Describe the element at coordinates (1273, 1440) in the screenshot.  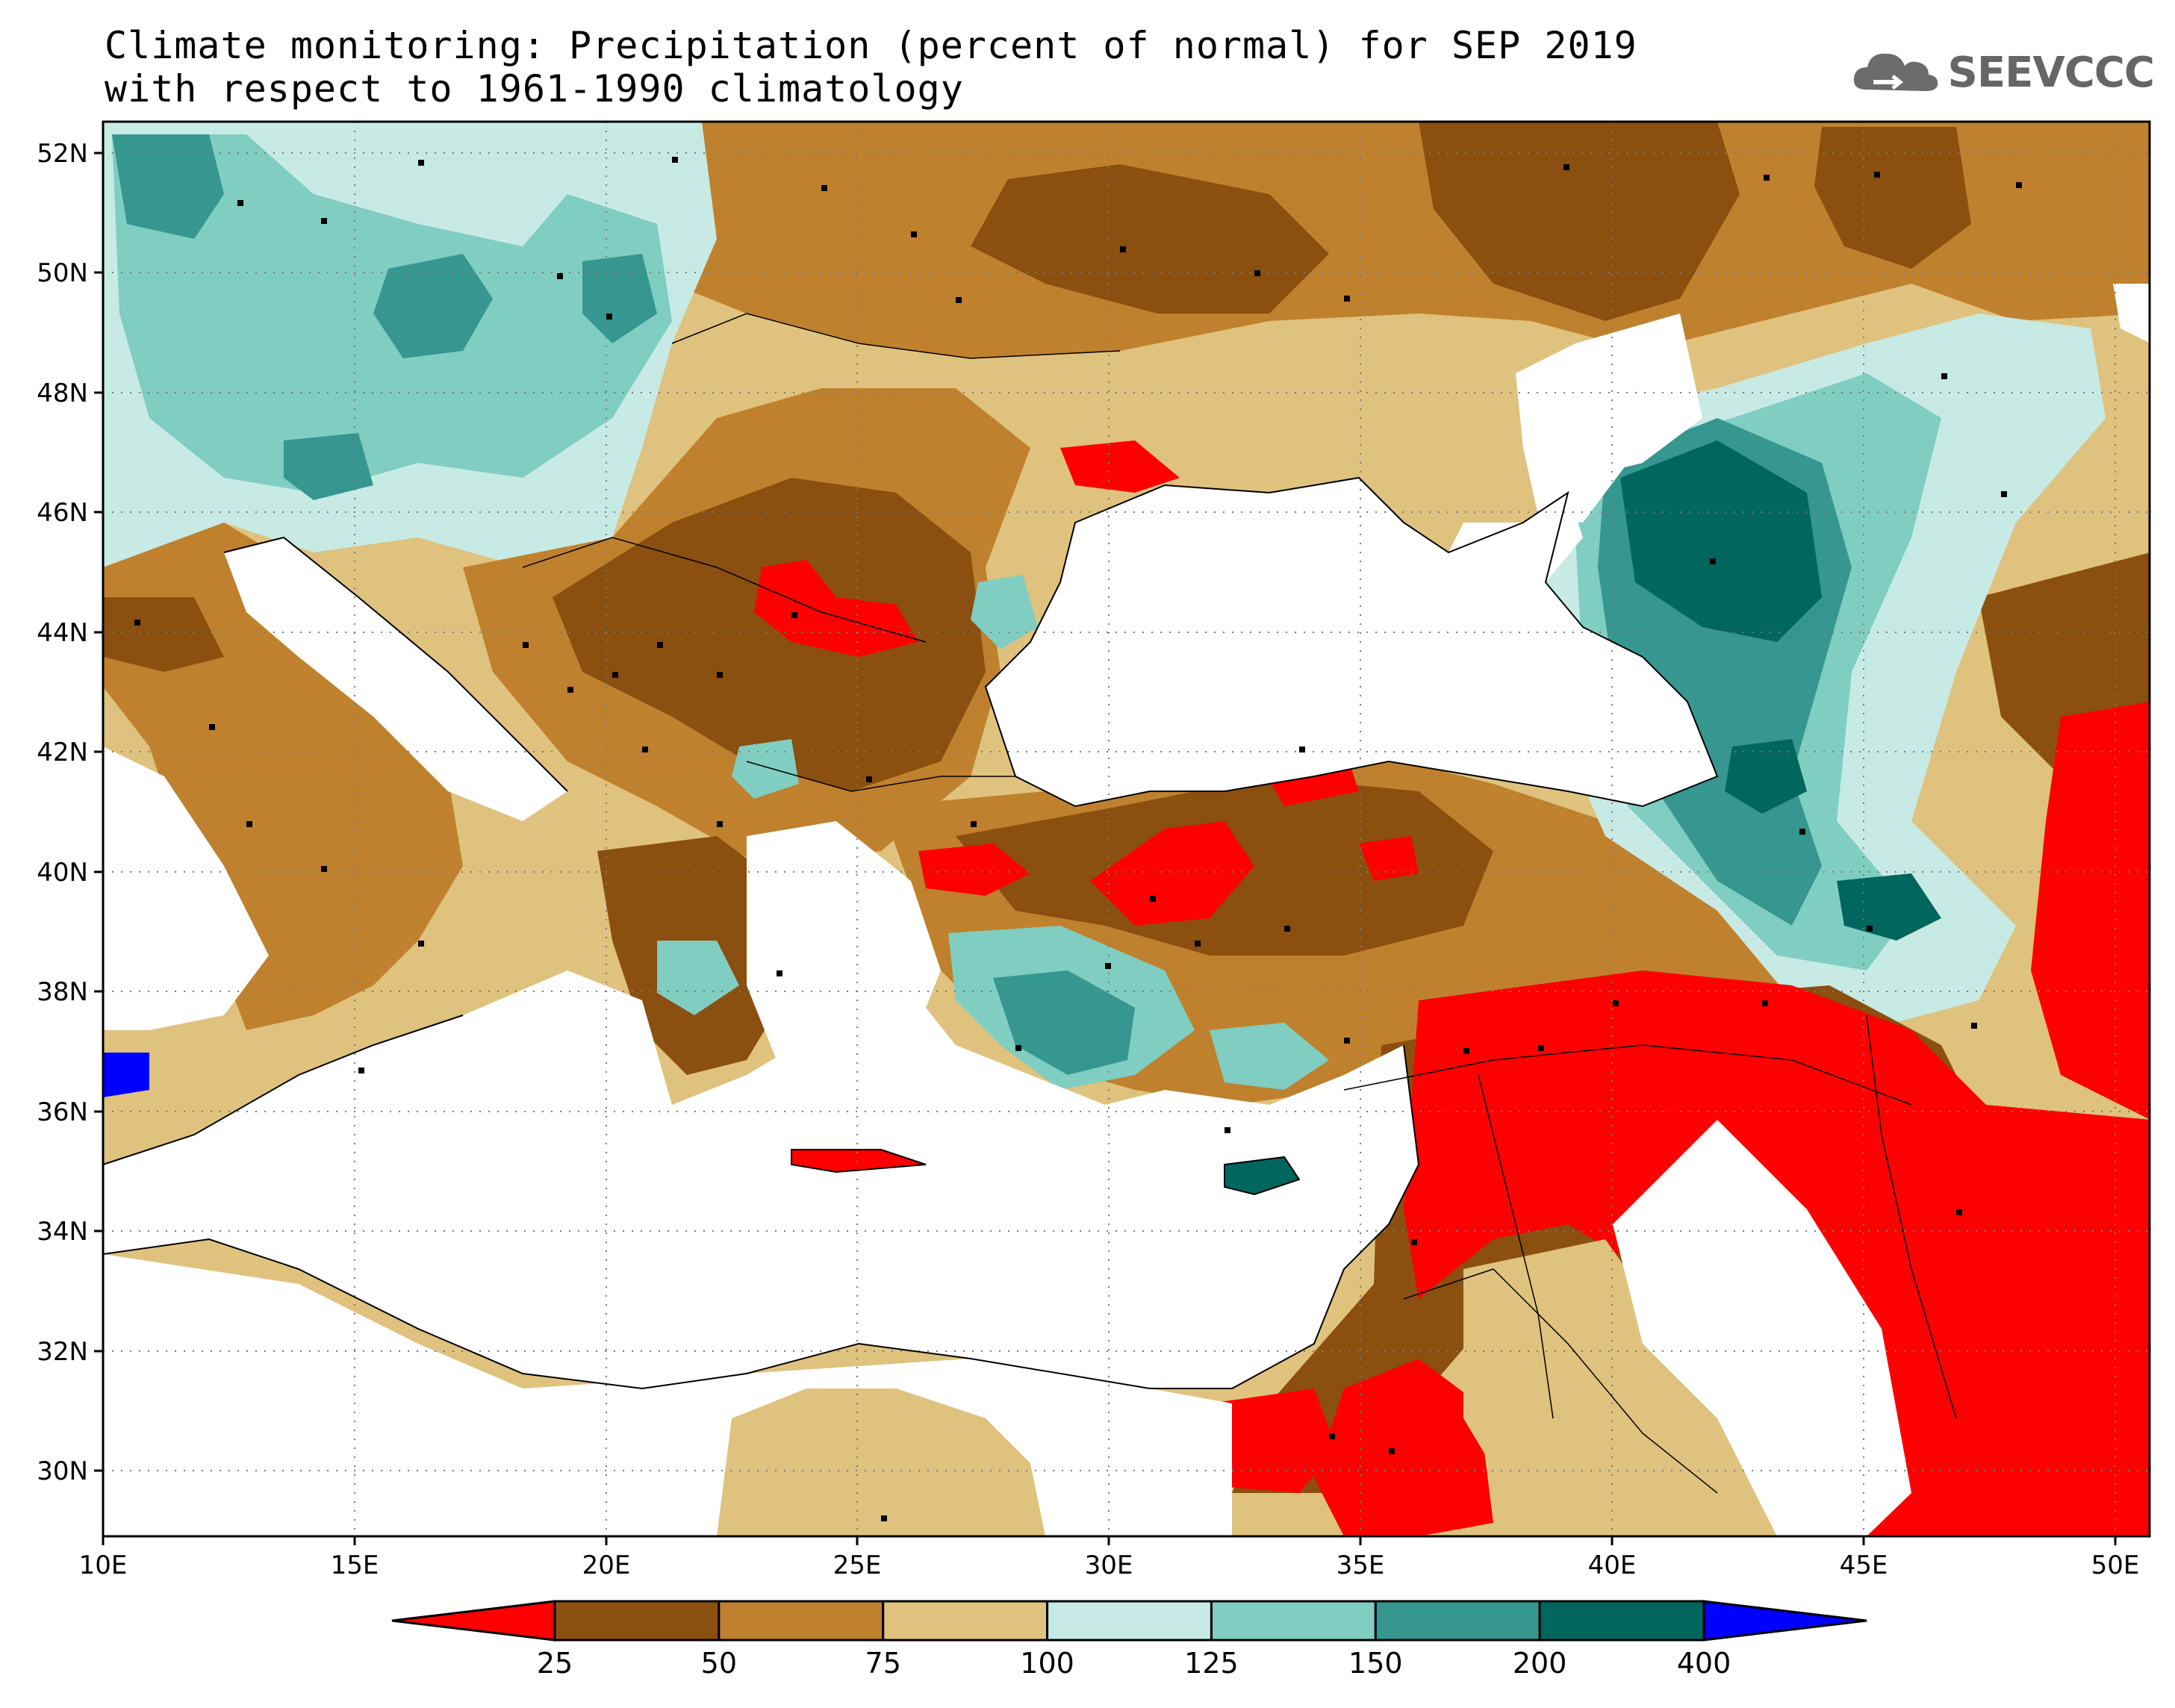
I see `field-red-sinai` at that location.